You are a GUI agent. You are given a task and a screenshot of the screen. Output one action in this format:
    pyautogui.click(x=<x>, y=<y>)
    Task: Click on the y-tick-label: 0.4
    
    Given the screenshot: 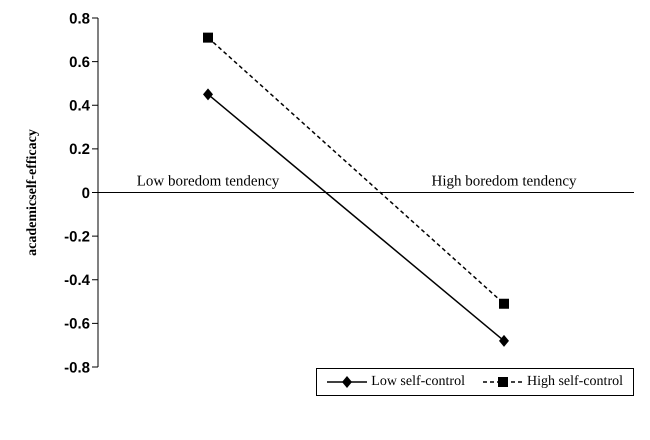 What is the action you would take?
    pyautogui.click(x=80, y=106)
    